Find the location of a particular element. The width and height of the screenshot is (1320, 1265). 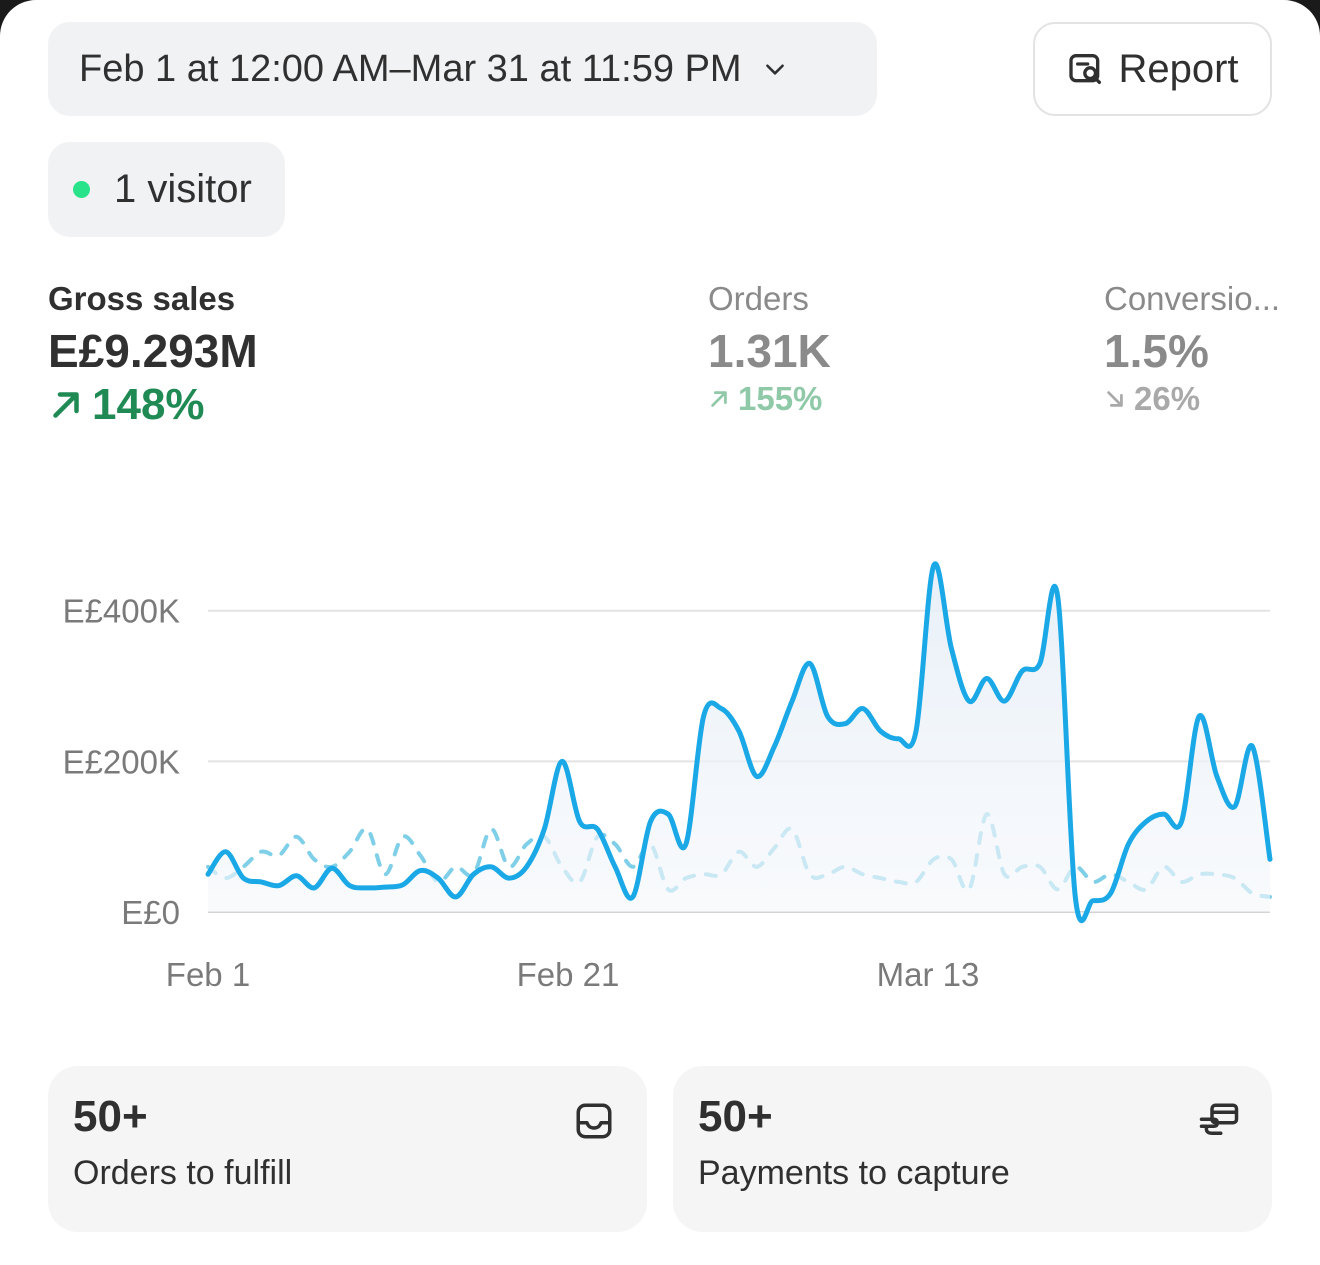

live-visitors-pill: 1 visitor is located at coordinates (166, 189).